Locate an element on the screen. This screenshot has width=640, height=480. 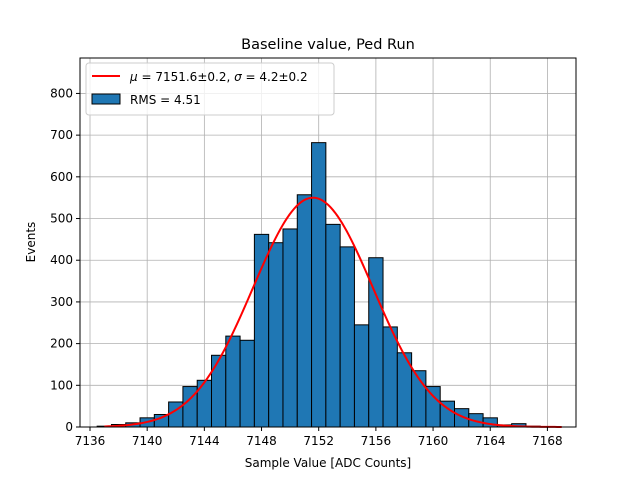
legend: μ = 7151.6±0.2, σ = 4.2±0.2 RMS = 4.51 is located at coordinates (210, 89).